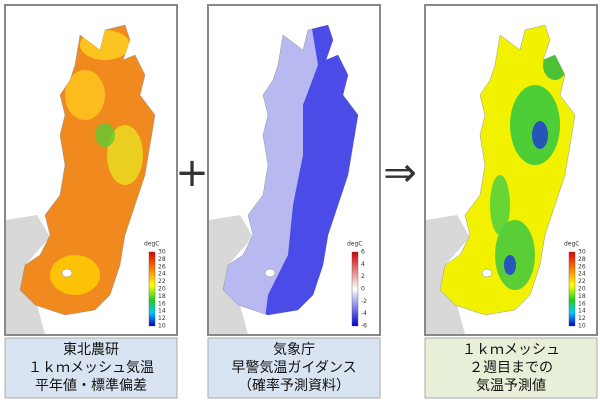 The height and width of the screenshot is (402, 600). I want to click on caption-line: 平年値・標準偏差, so click(91, 386).